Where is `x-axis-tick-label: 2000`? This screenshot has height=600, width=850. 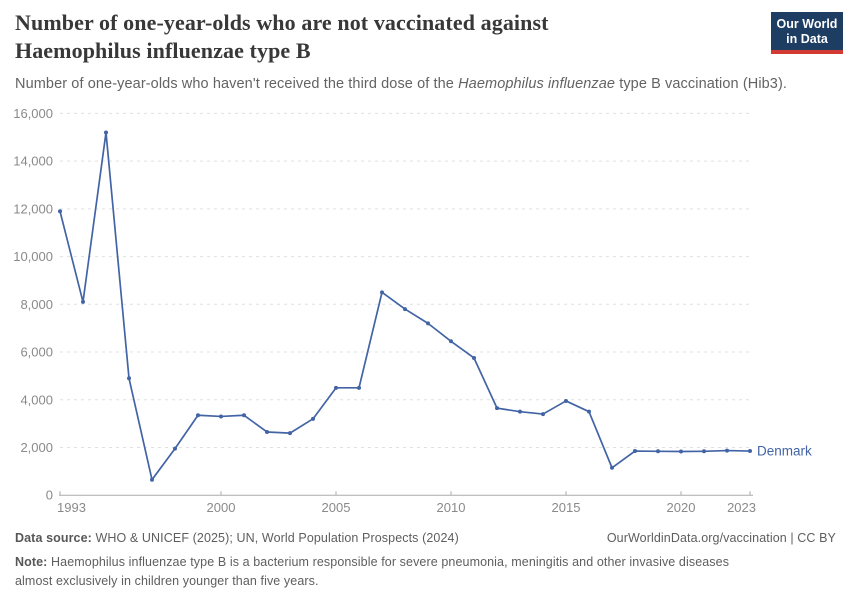
x-axis-tick-label: 2000 is located at coordinates (221, 507).